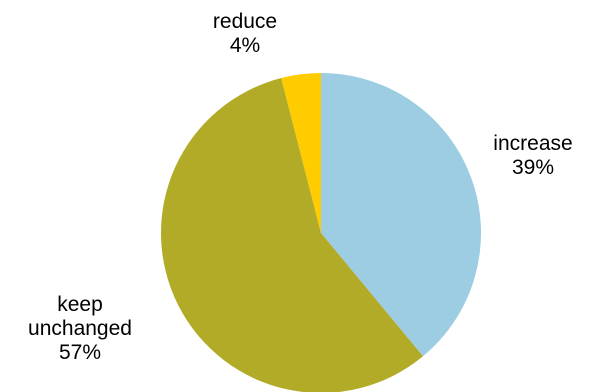  What do you see at coordinates (245, 45) in the screenshot?
I see `slice-value-reduce: 4%` at bounding box center [245, 45].